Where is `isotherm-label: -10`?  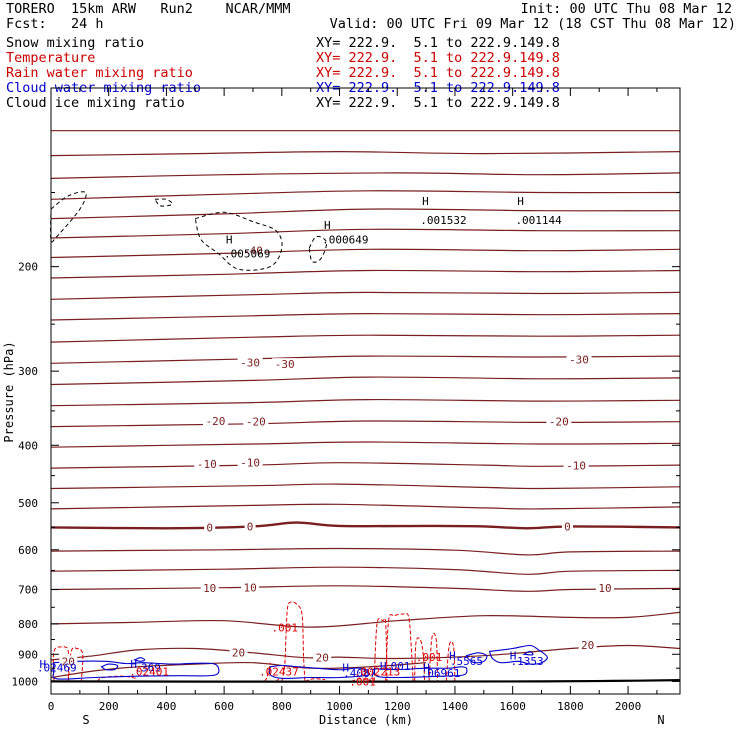 isotherm-label: -10 is located at coordinates (576, 466).